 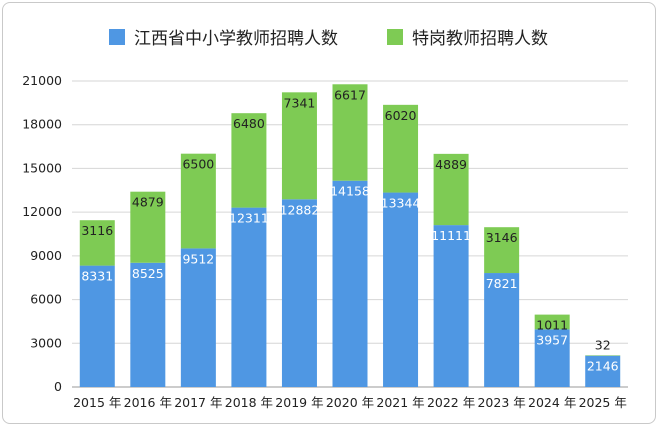 What do you see at coordinates (400, 402) in the screenshot?
I see `x-tick-label: 2021 年` at bounding box center [400, 402].